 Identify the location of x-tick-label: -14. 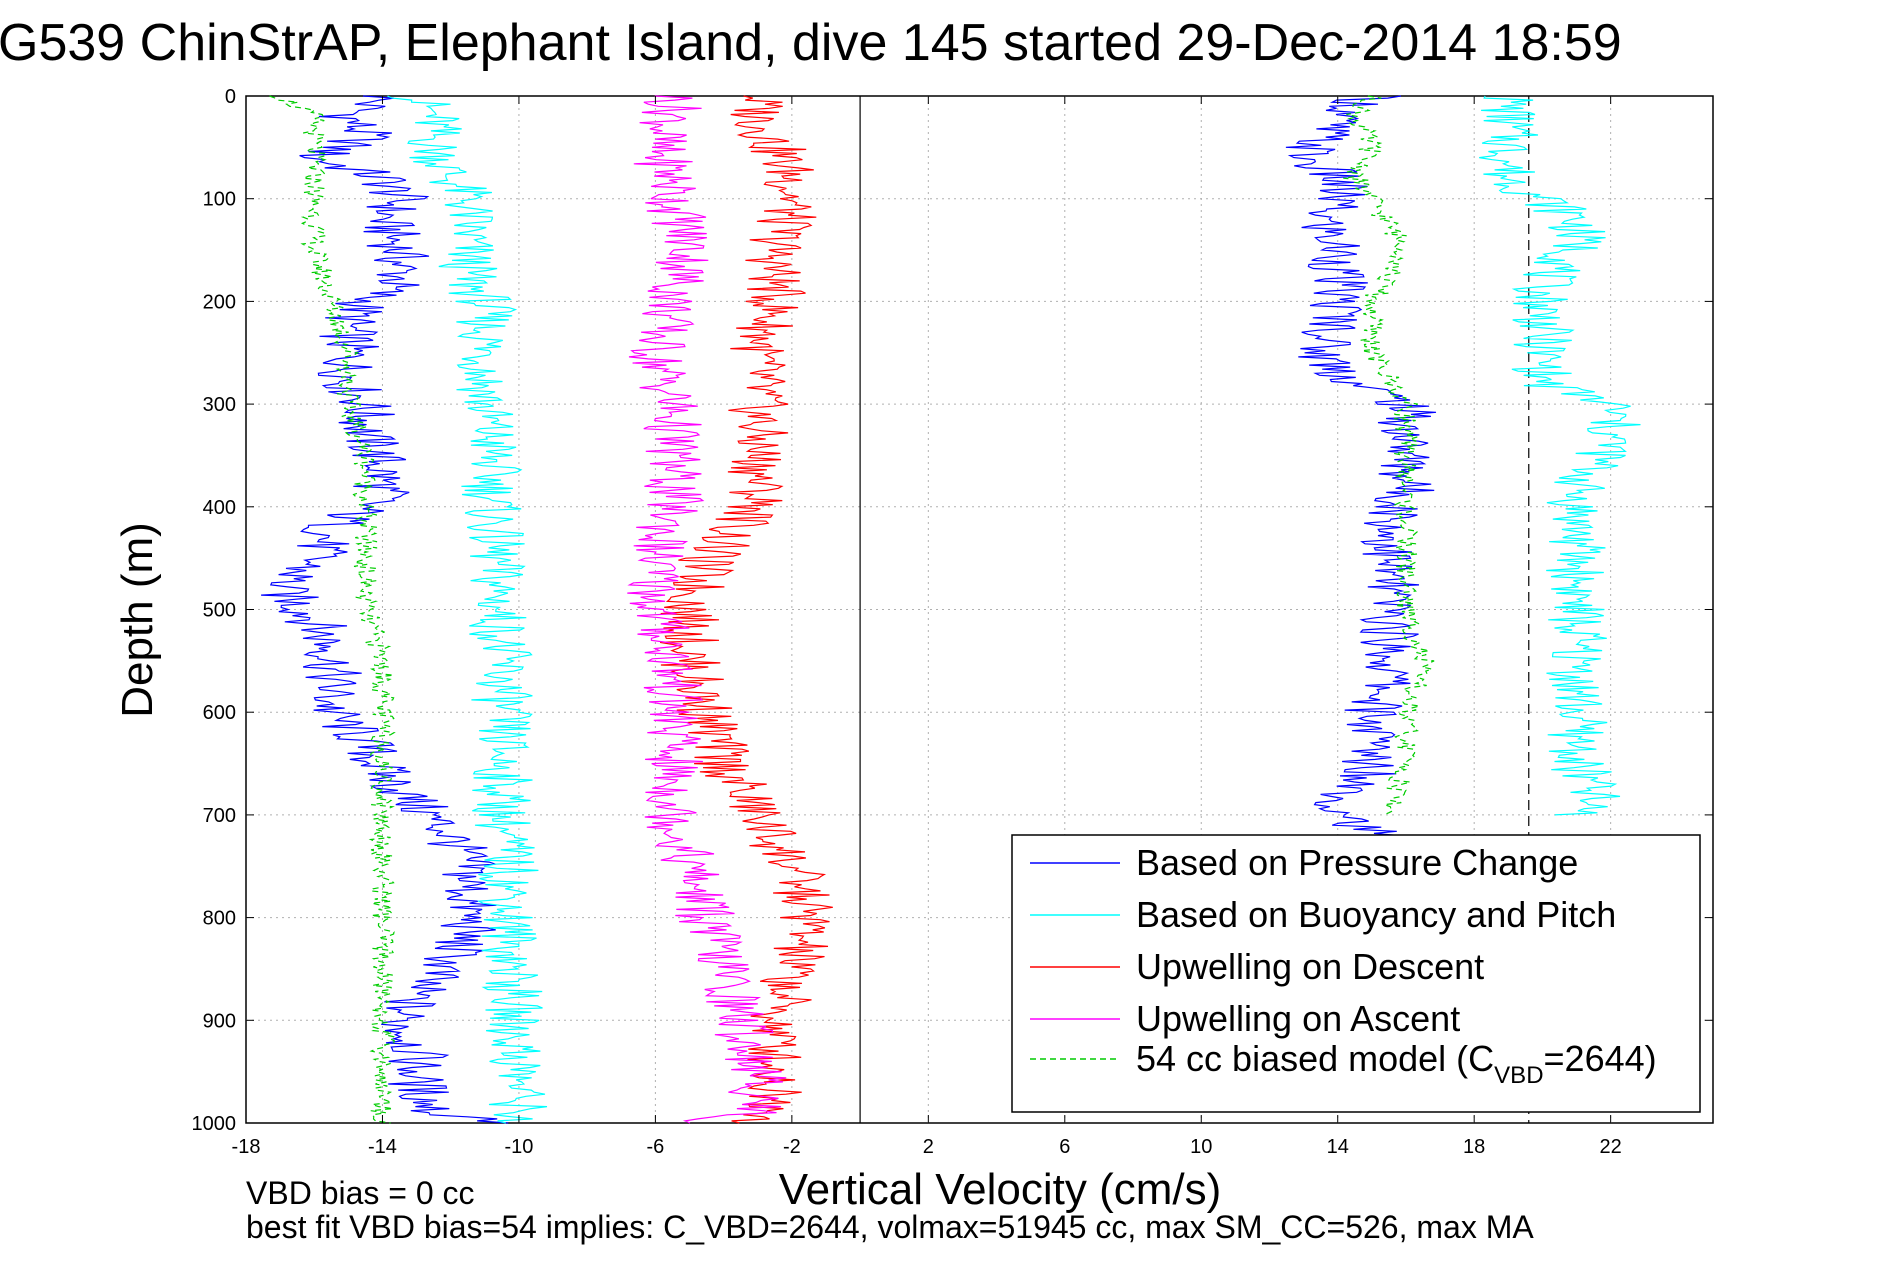
(382, 1147).